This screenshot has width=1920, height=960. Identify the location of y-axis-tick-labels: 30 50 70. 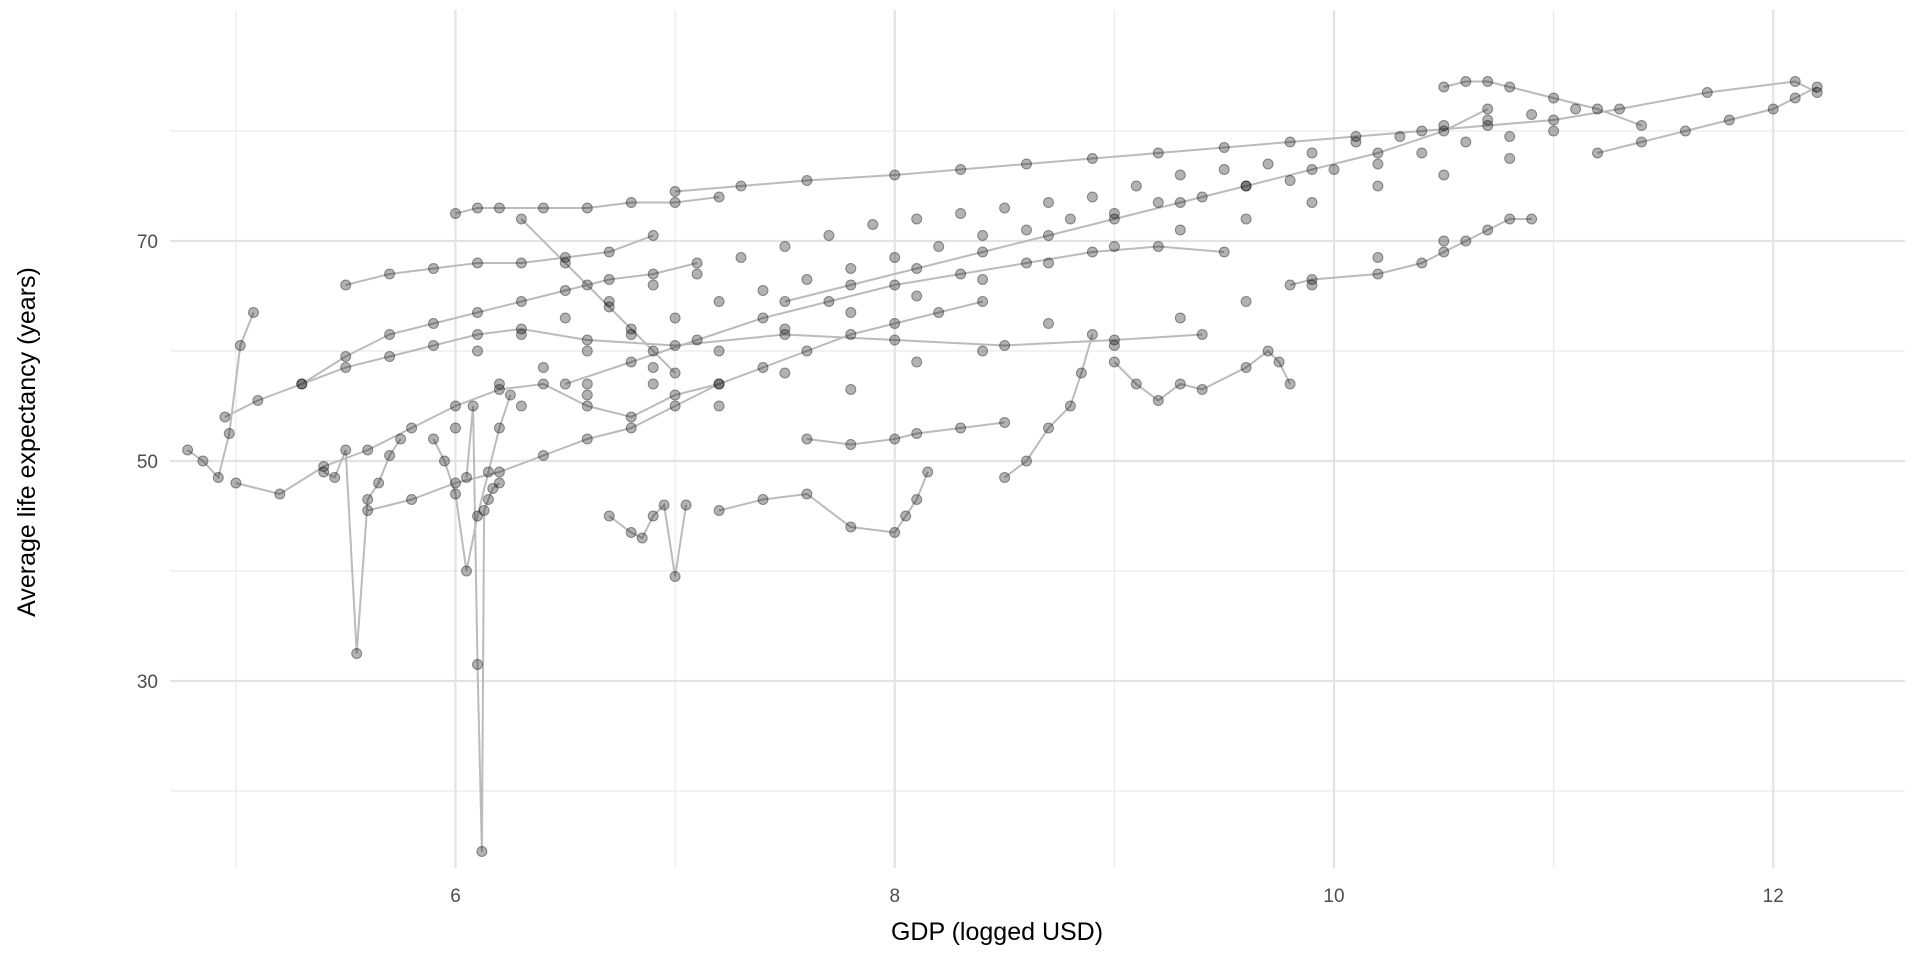
(147, 462).